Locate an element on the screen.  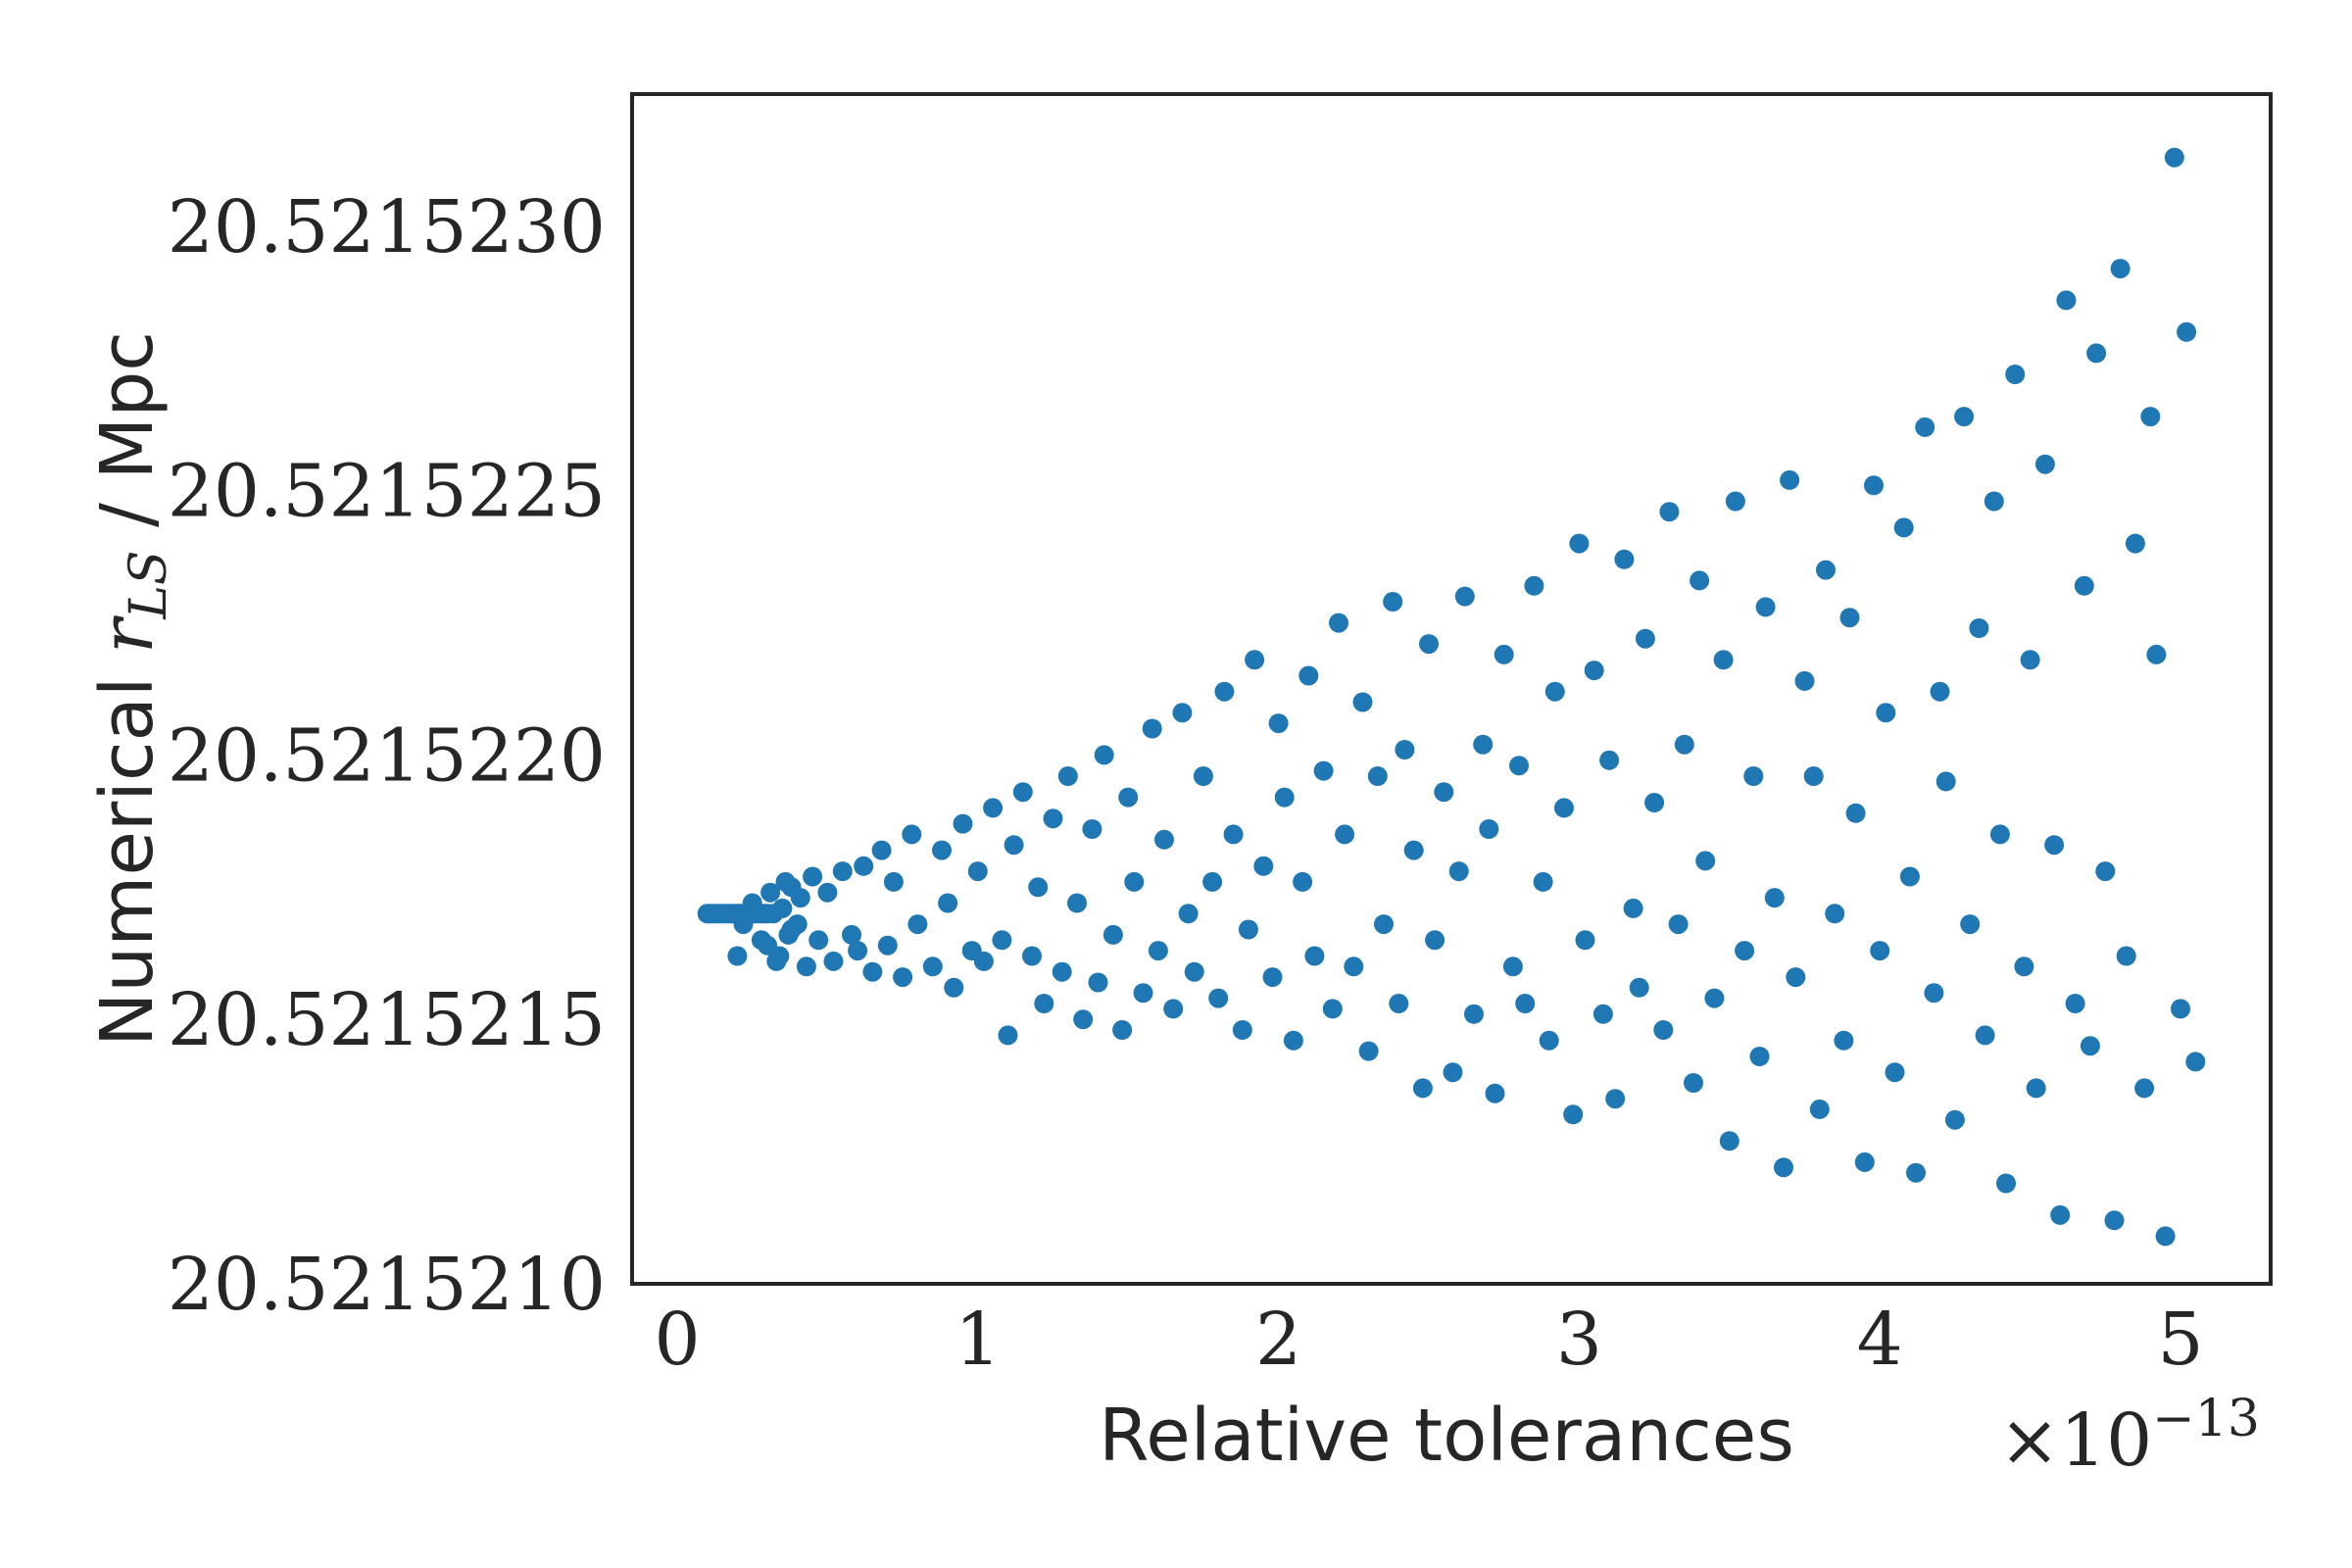
x-tick-label: 0 is located at coordinates (677, 1340).